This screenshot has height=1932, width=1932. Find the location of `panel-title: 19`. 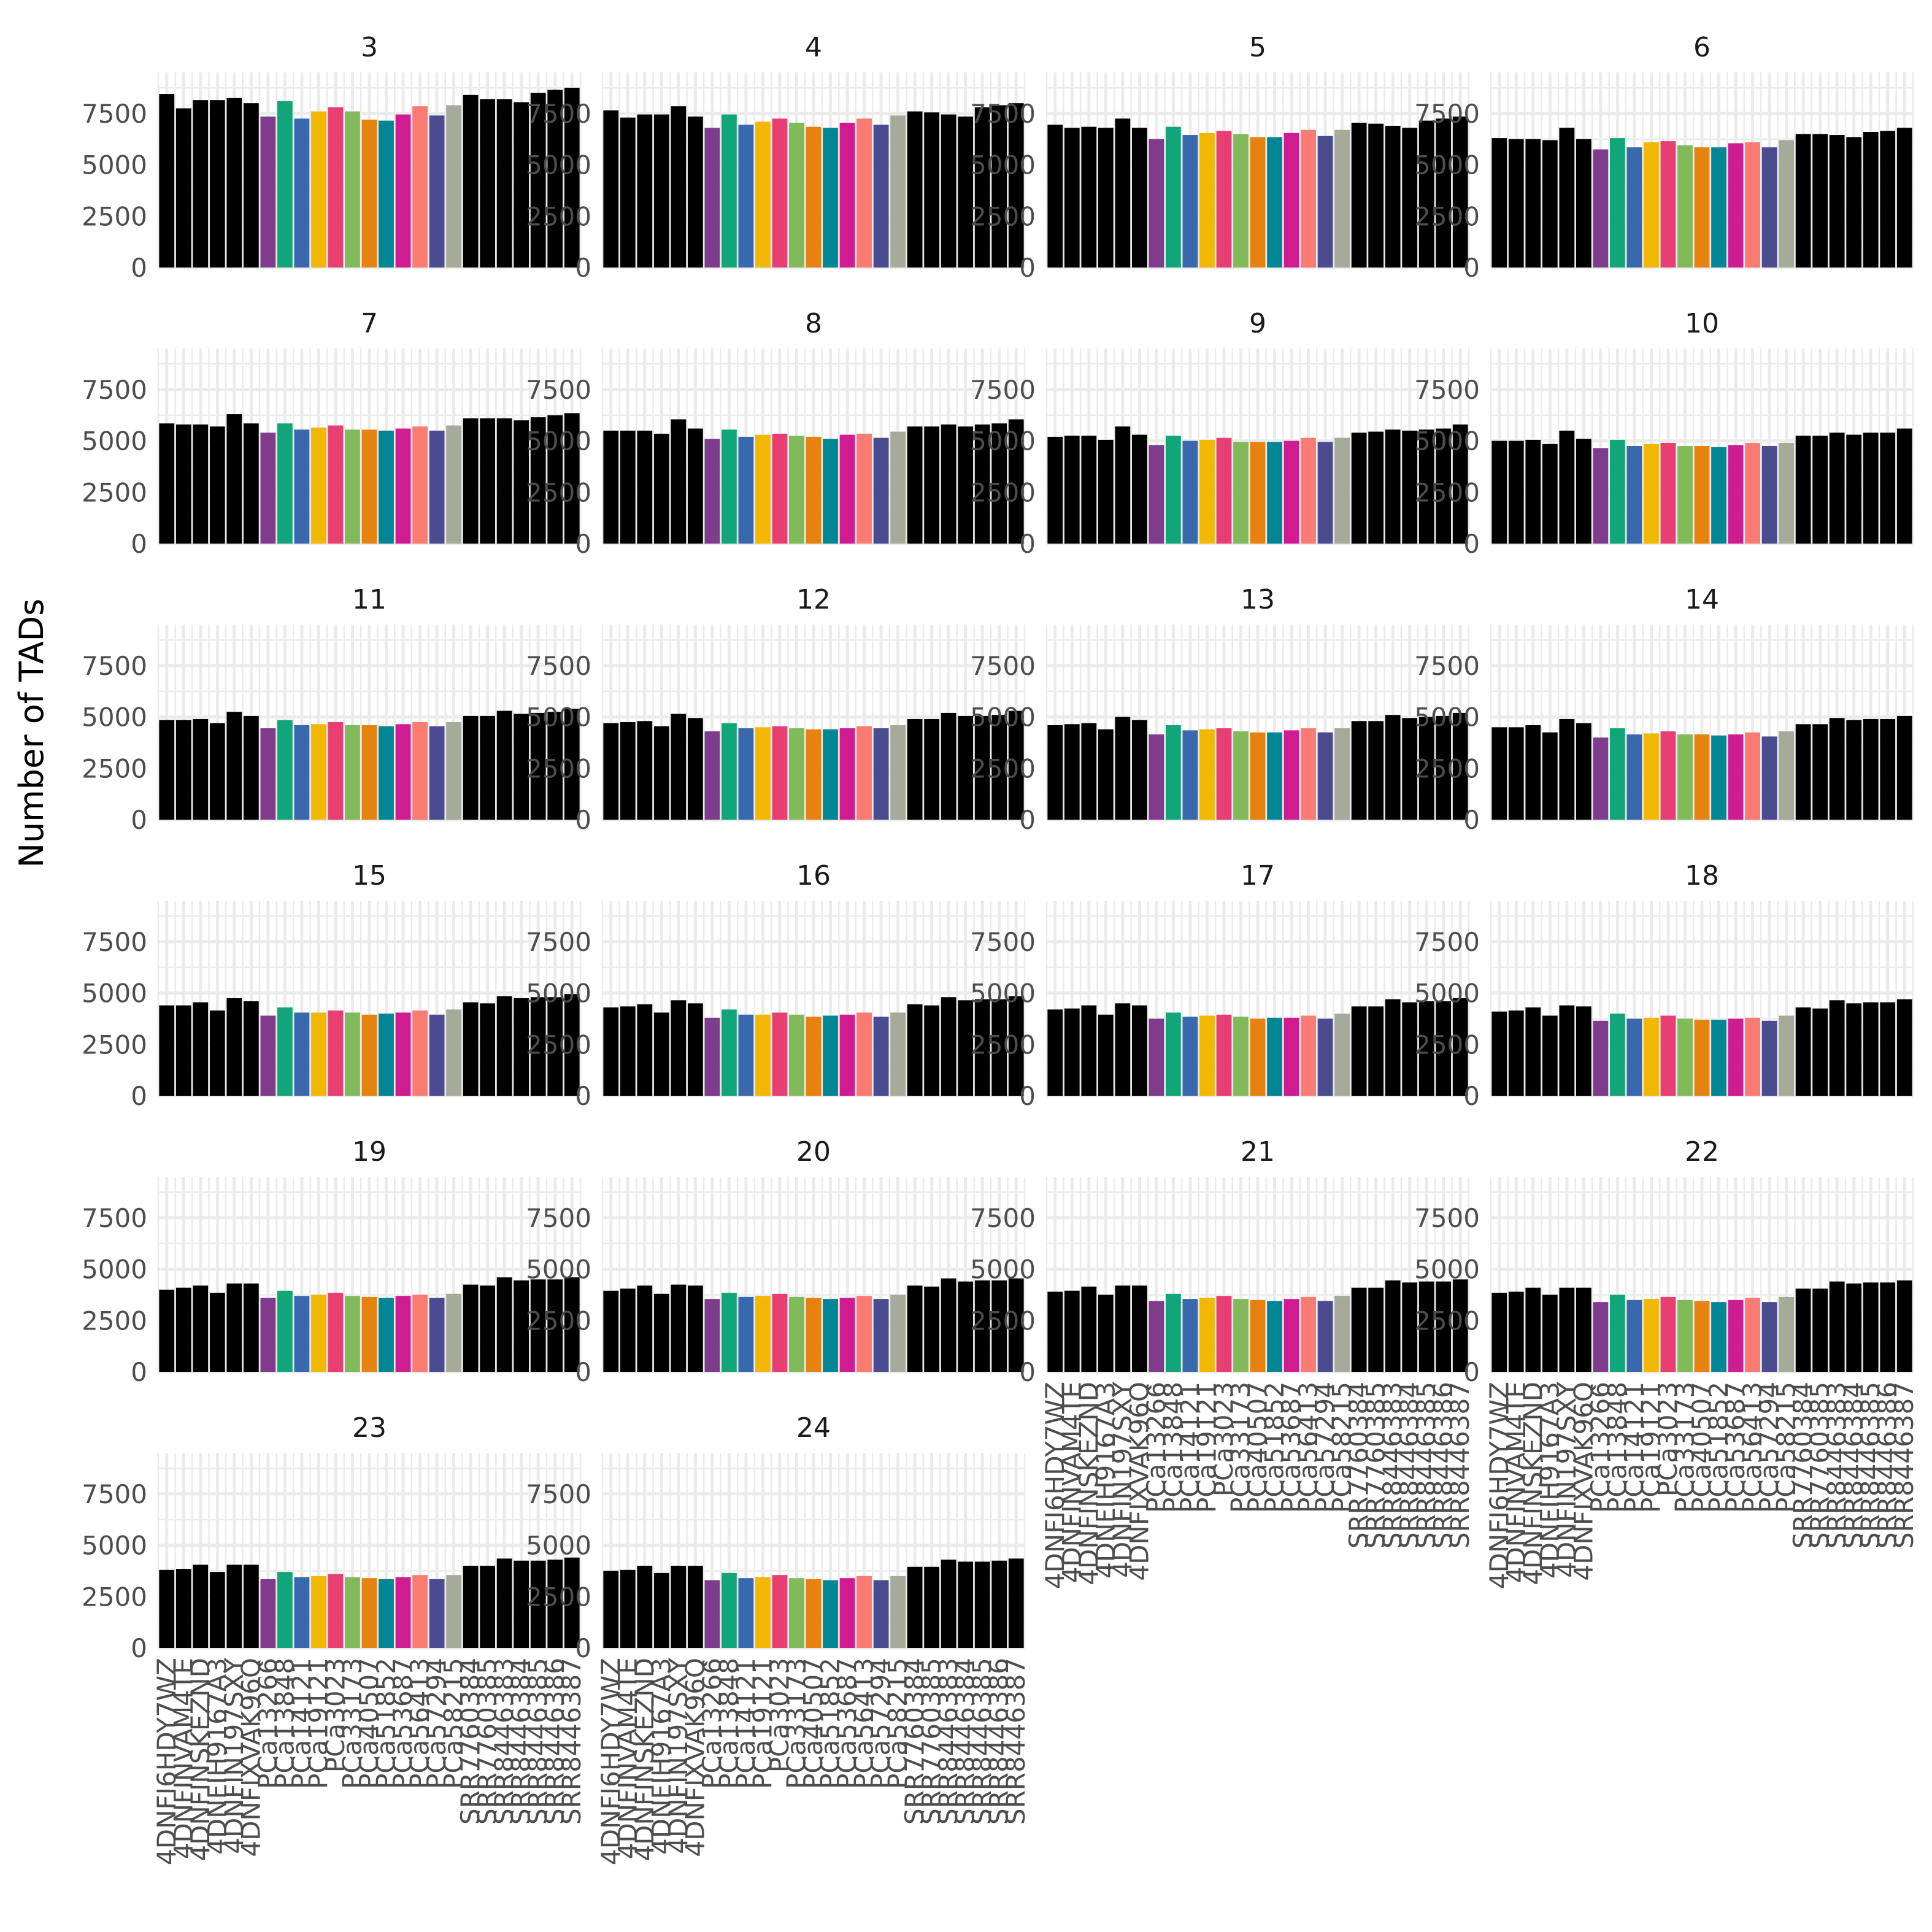

panel-title: 19 is located at coordinates (369, 1152).